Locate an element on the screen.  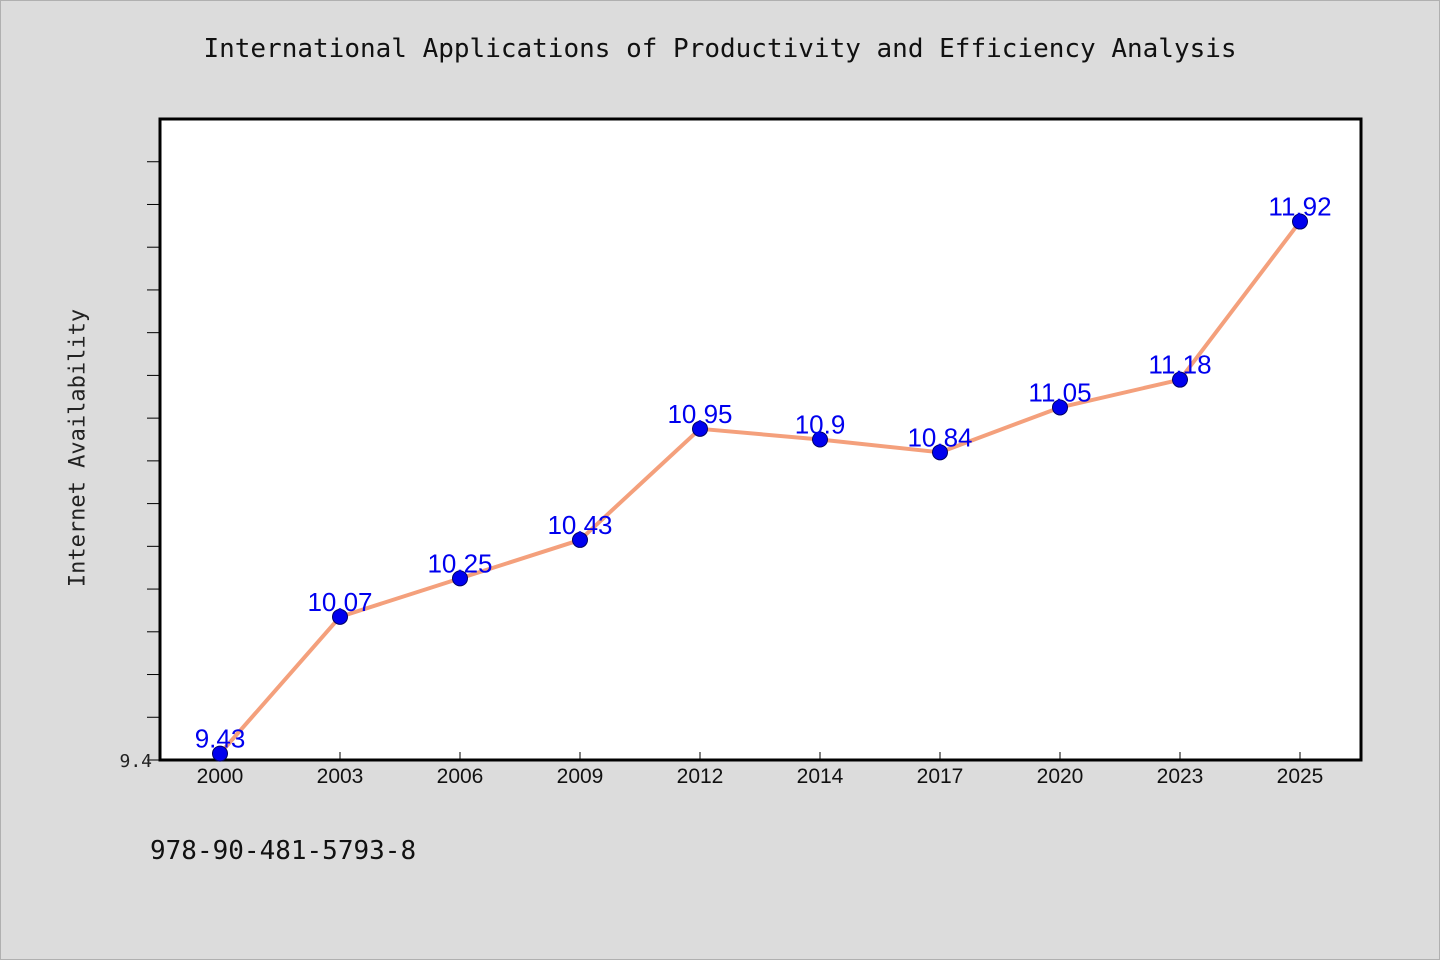
data-label: 11.05 is located at coordinates (1059, 392).